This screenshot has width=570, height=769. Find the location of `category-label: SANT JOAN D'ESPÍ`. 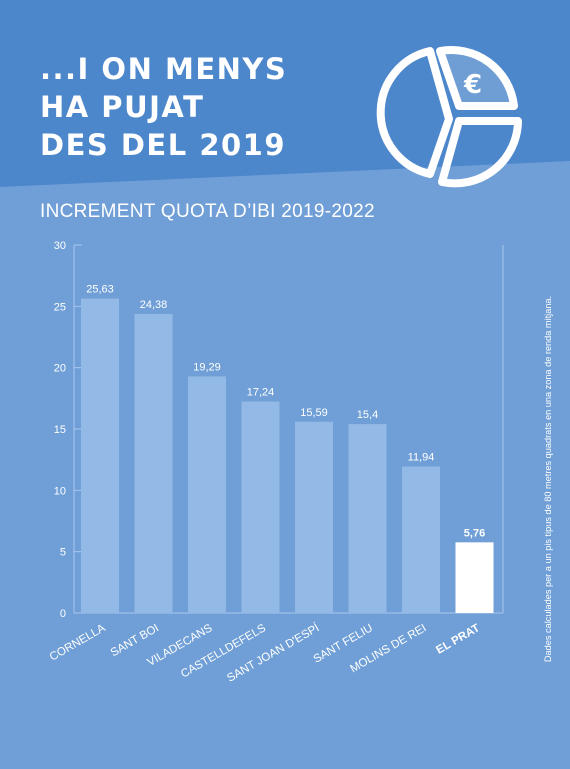

category-label: SANT JOAN D'ESPÍ is located at coordinates (273, 653).